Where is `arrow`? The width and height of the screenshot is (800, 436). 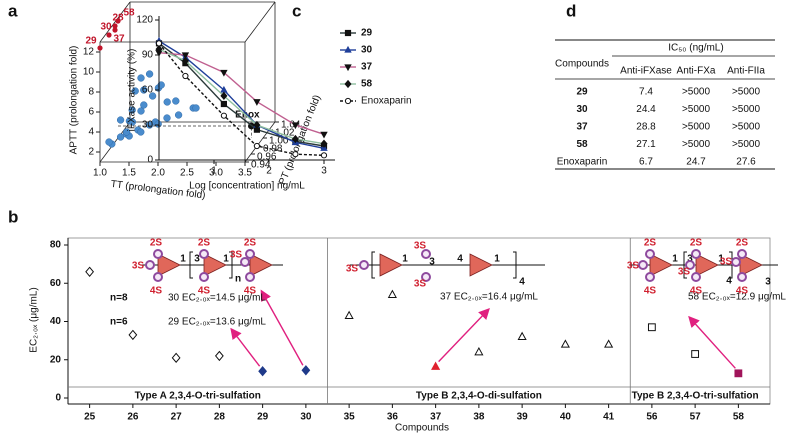 arrow is located at coordinates (712, 342).